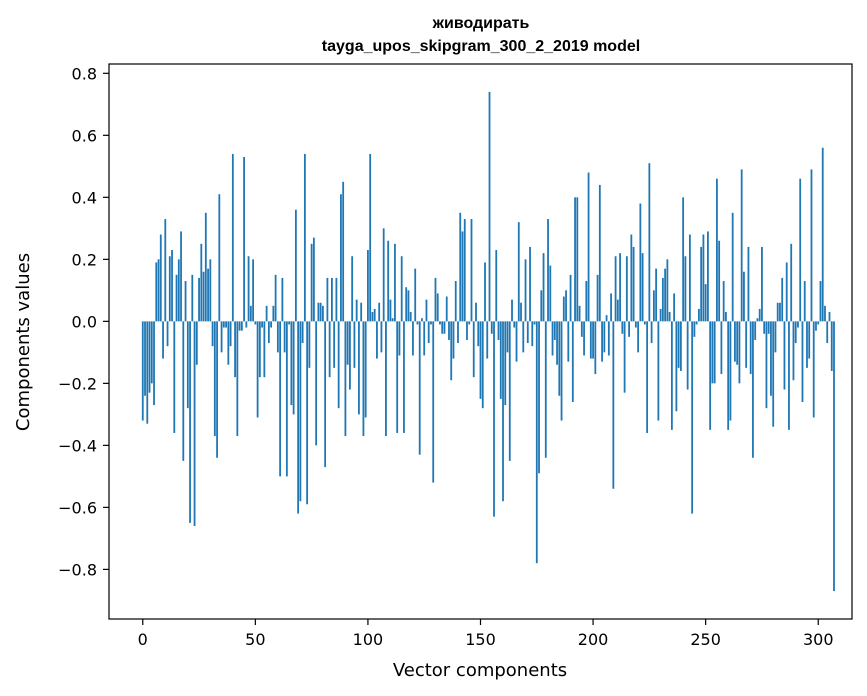 Image resolution: width=867 pixels, height=696 pixels. What do you see at coordinates (143, 639) in the screenshot?
I see `x-tick-label-0: 0` at bounding box center [143, 639].